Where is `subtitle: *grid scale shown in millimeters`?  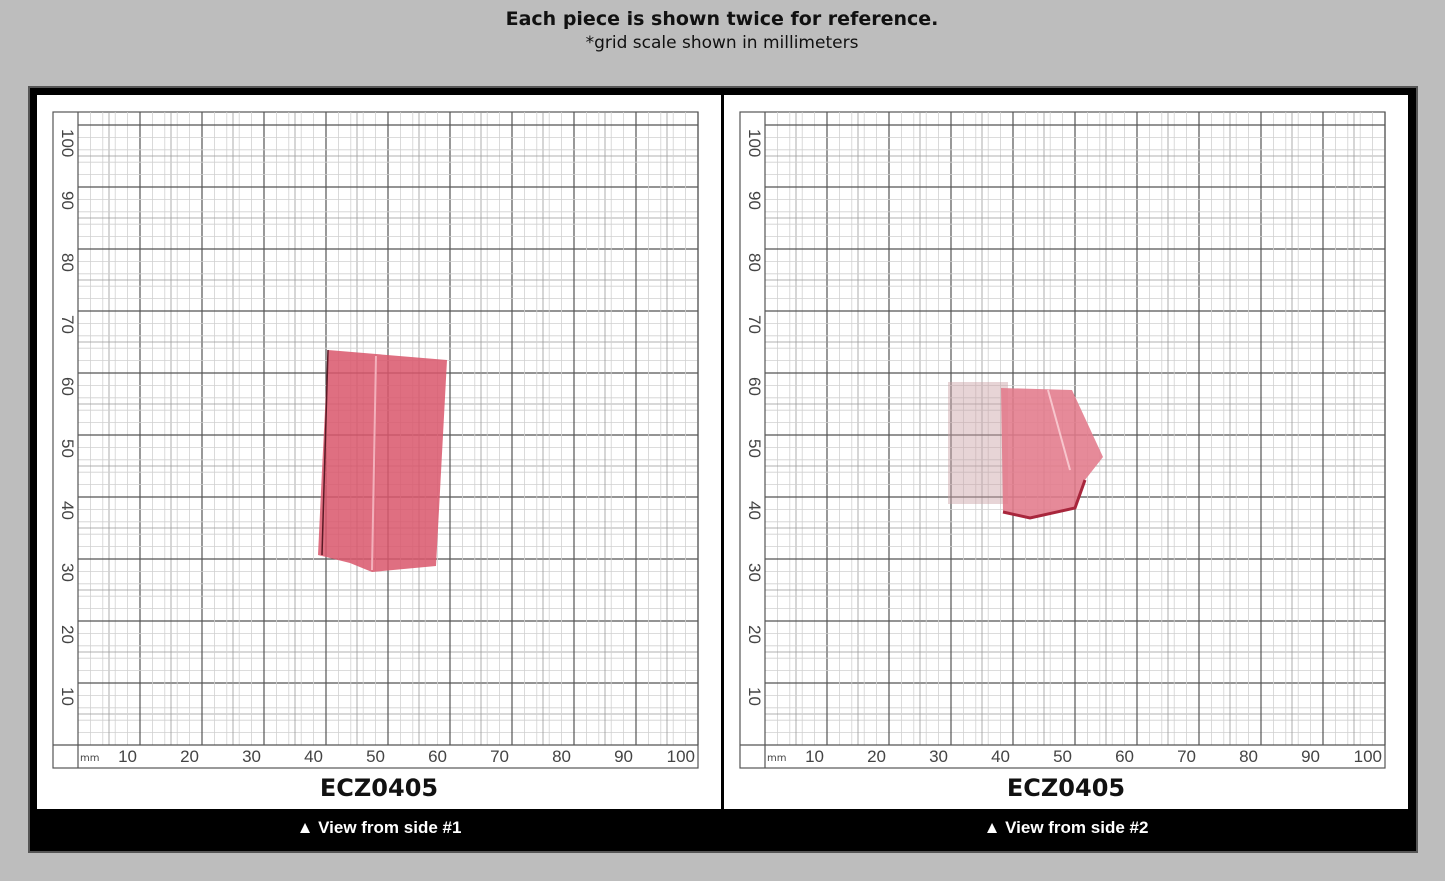
subtitle: *grid scale shown in millimeters is located at coordinates (722, 43).